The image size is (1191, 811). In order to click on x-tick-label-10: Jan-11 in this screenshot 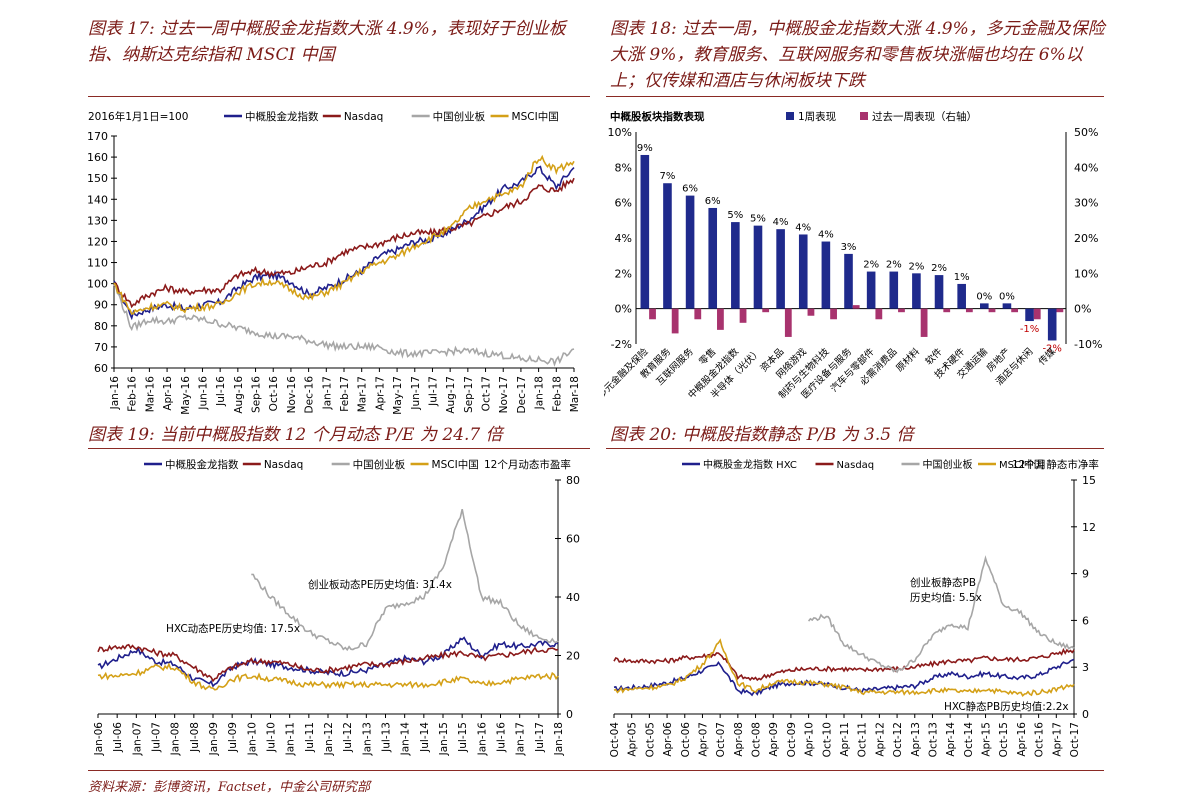, I will do `click(291, 739)`.